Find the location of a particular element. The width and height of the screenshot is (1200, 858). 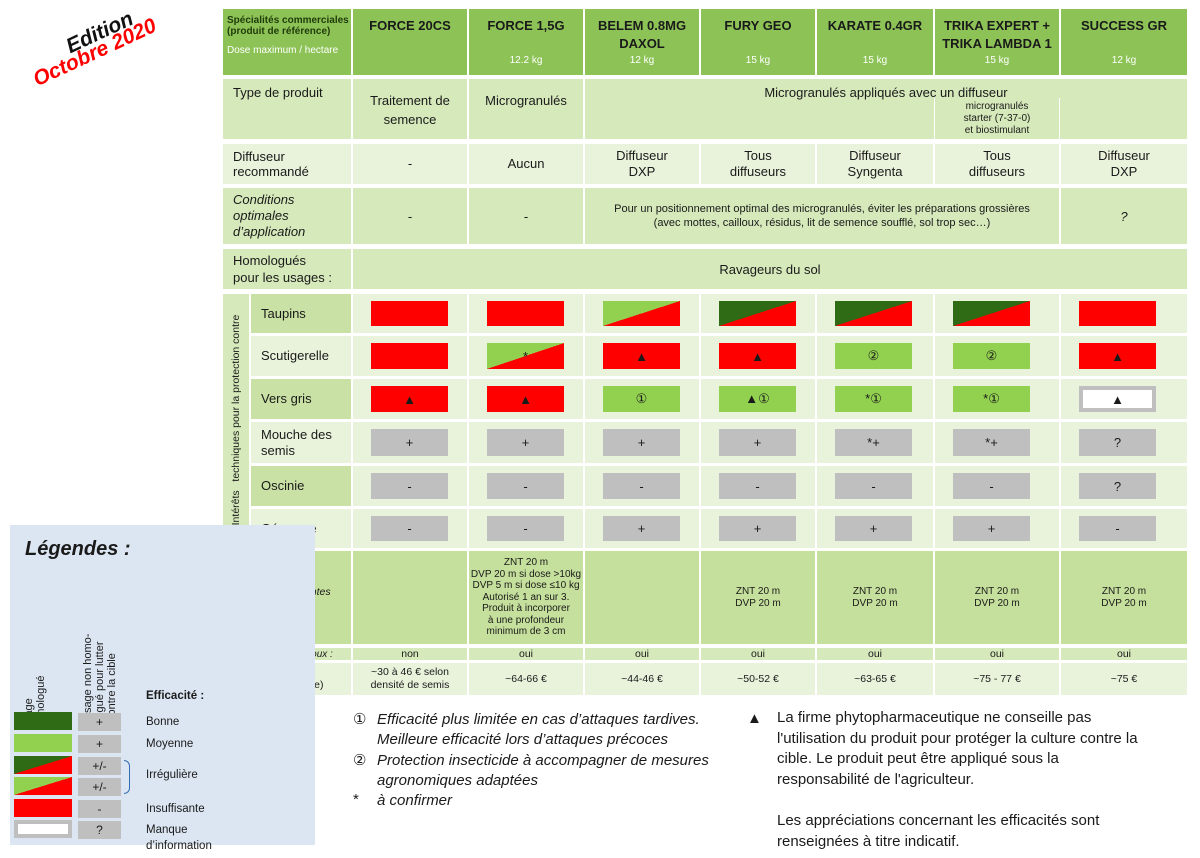

efficacy-box: *+ is located at coordinates (873, 442).